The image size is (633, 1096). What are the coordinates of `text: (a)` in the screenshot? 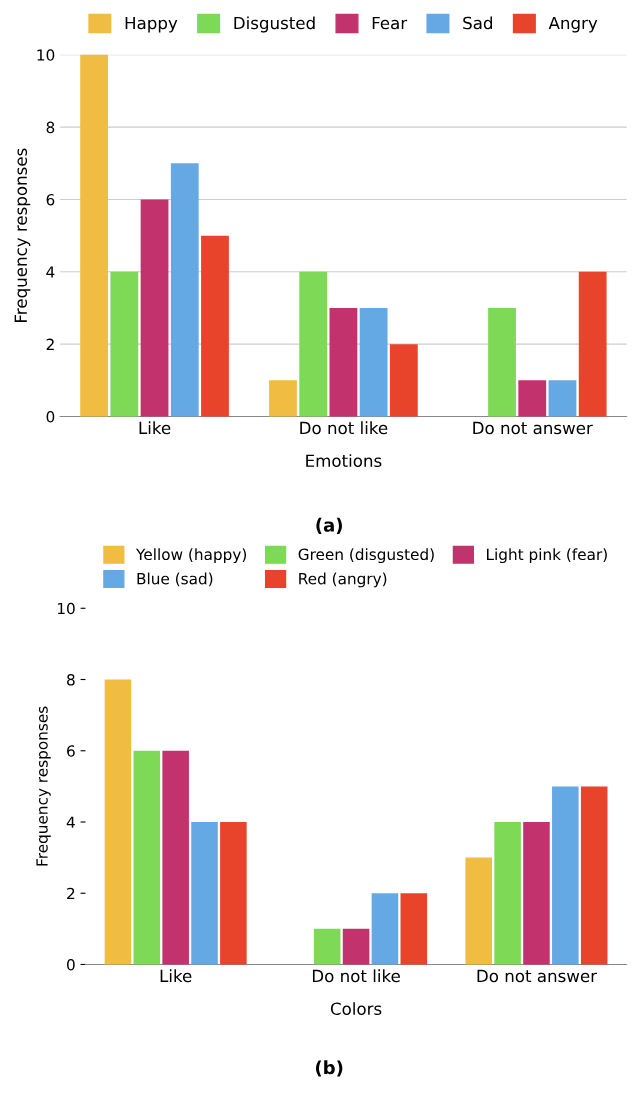 It's located at (329, 525).